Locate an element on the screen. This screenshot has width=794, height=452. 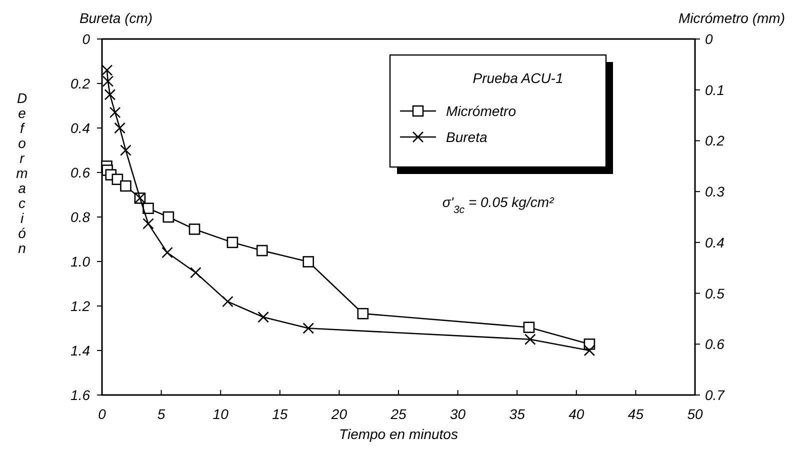
x-tick-label: 0 is located at coordinates (102, 414).